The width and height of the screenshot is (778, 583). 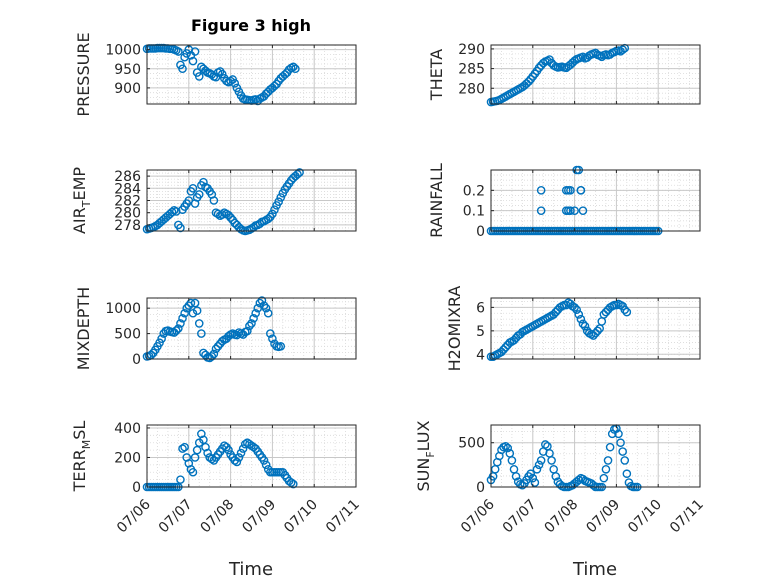 I want to click on y-axis-label: PRESSURE, so click(x=83, y=74).